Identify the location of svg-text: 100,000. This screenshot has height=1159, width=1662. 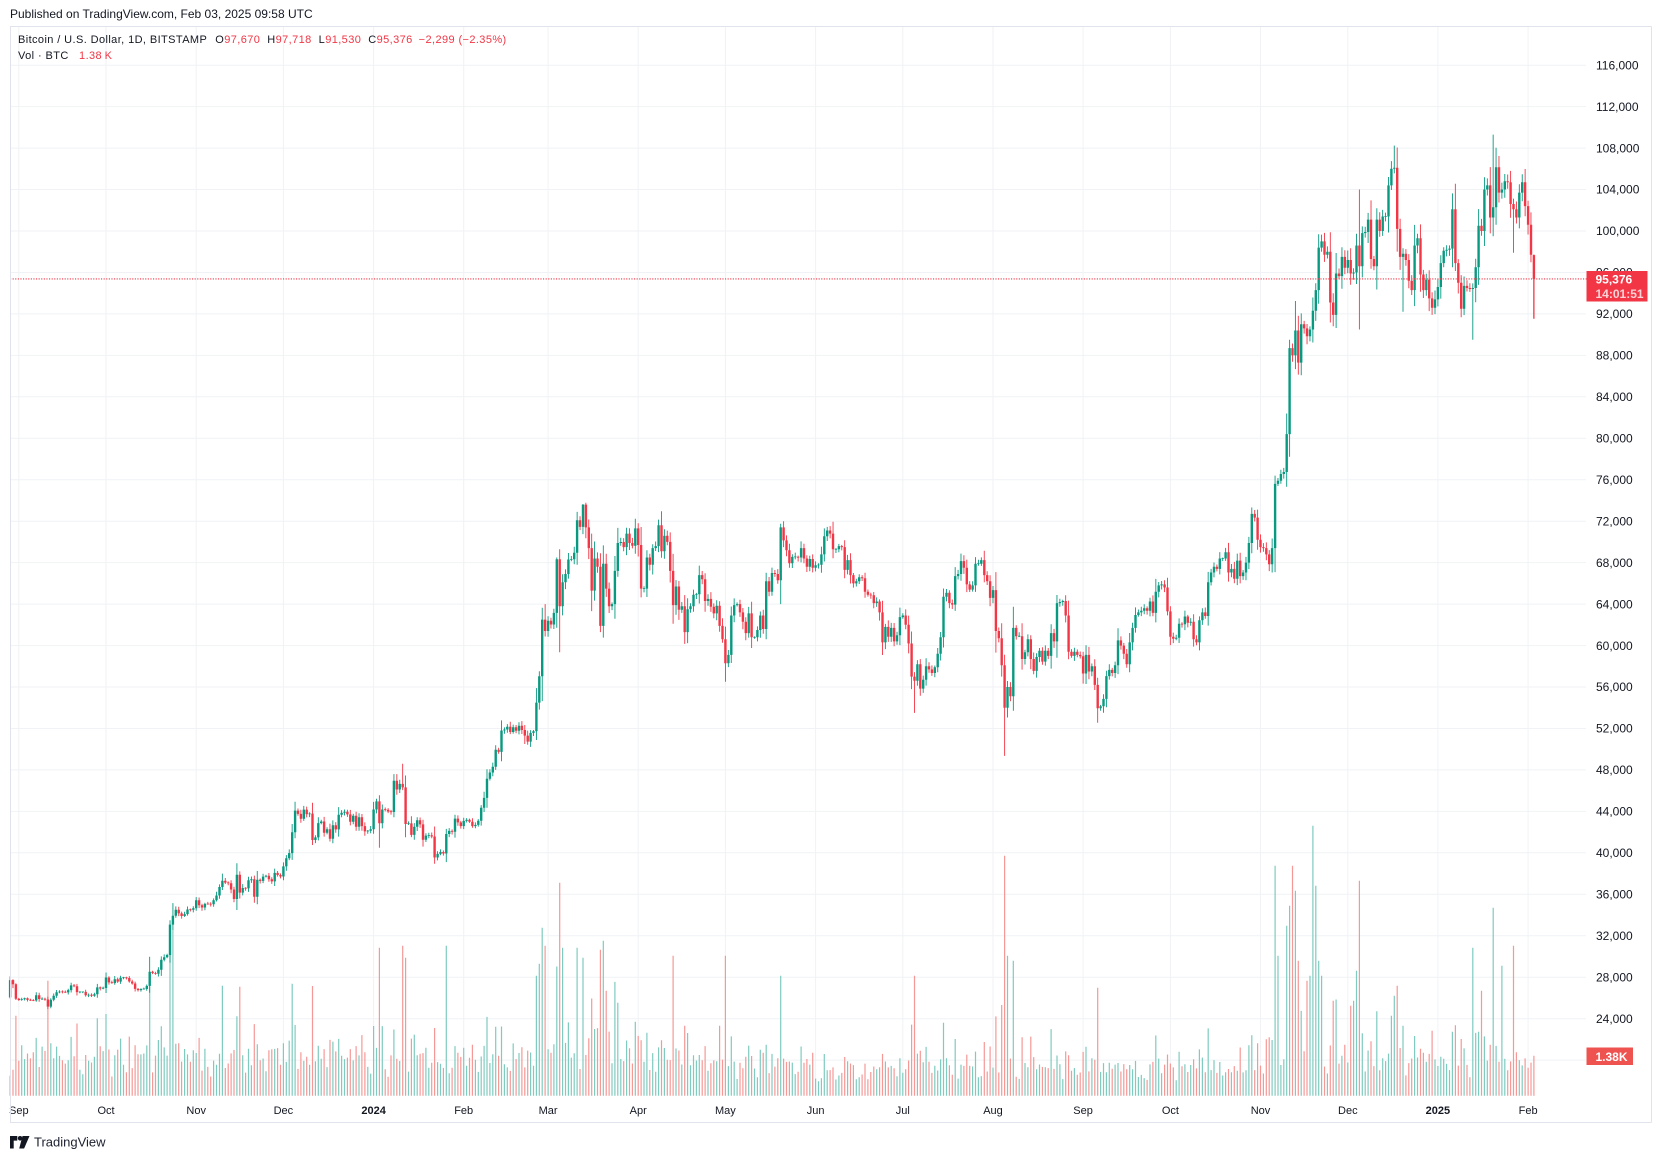
(1618, 231).